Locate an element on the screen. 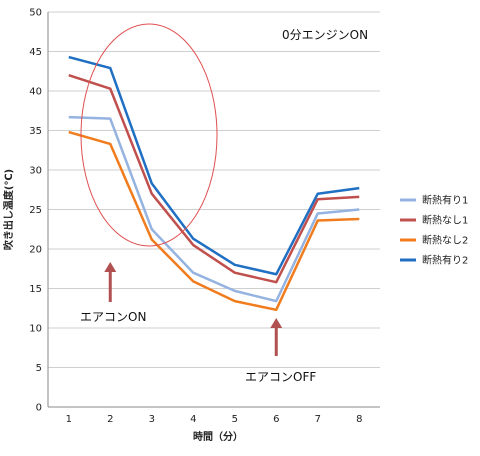 Image resolution: width=480 pixels, height=456 pixels. x-tick-label: 2 is located at coordinates (110, 419).